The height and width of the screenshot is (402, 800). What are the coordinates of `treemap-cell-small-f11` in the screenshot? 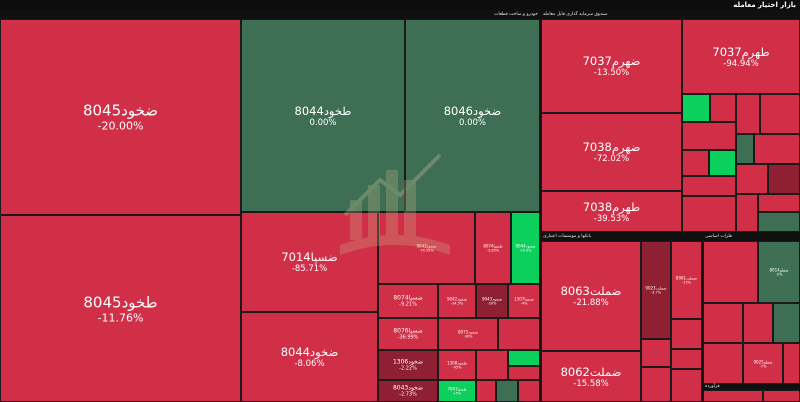 It's located at (784, 179).